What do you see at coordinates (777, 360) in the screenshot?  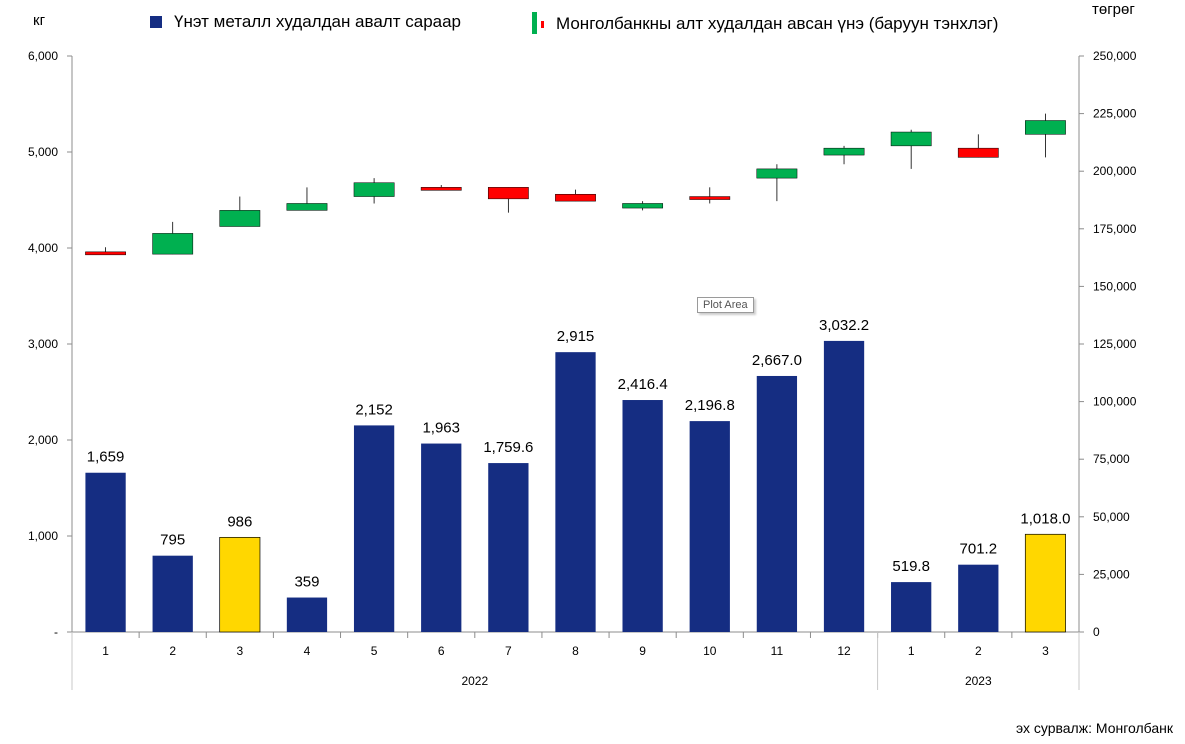 I see `bar-data-label: 2,667.0` at bounding box center [777, 360].